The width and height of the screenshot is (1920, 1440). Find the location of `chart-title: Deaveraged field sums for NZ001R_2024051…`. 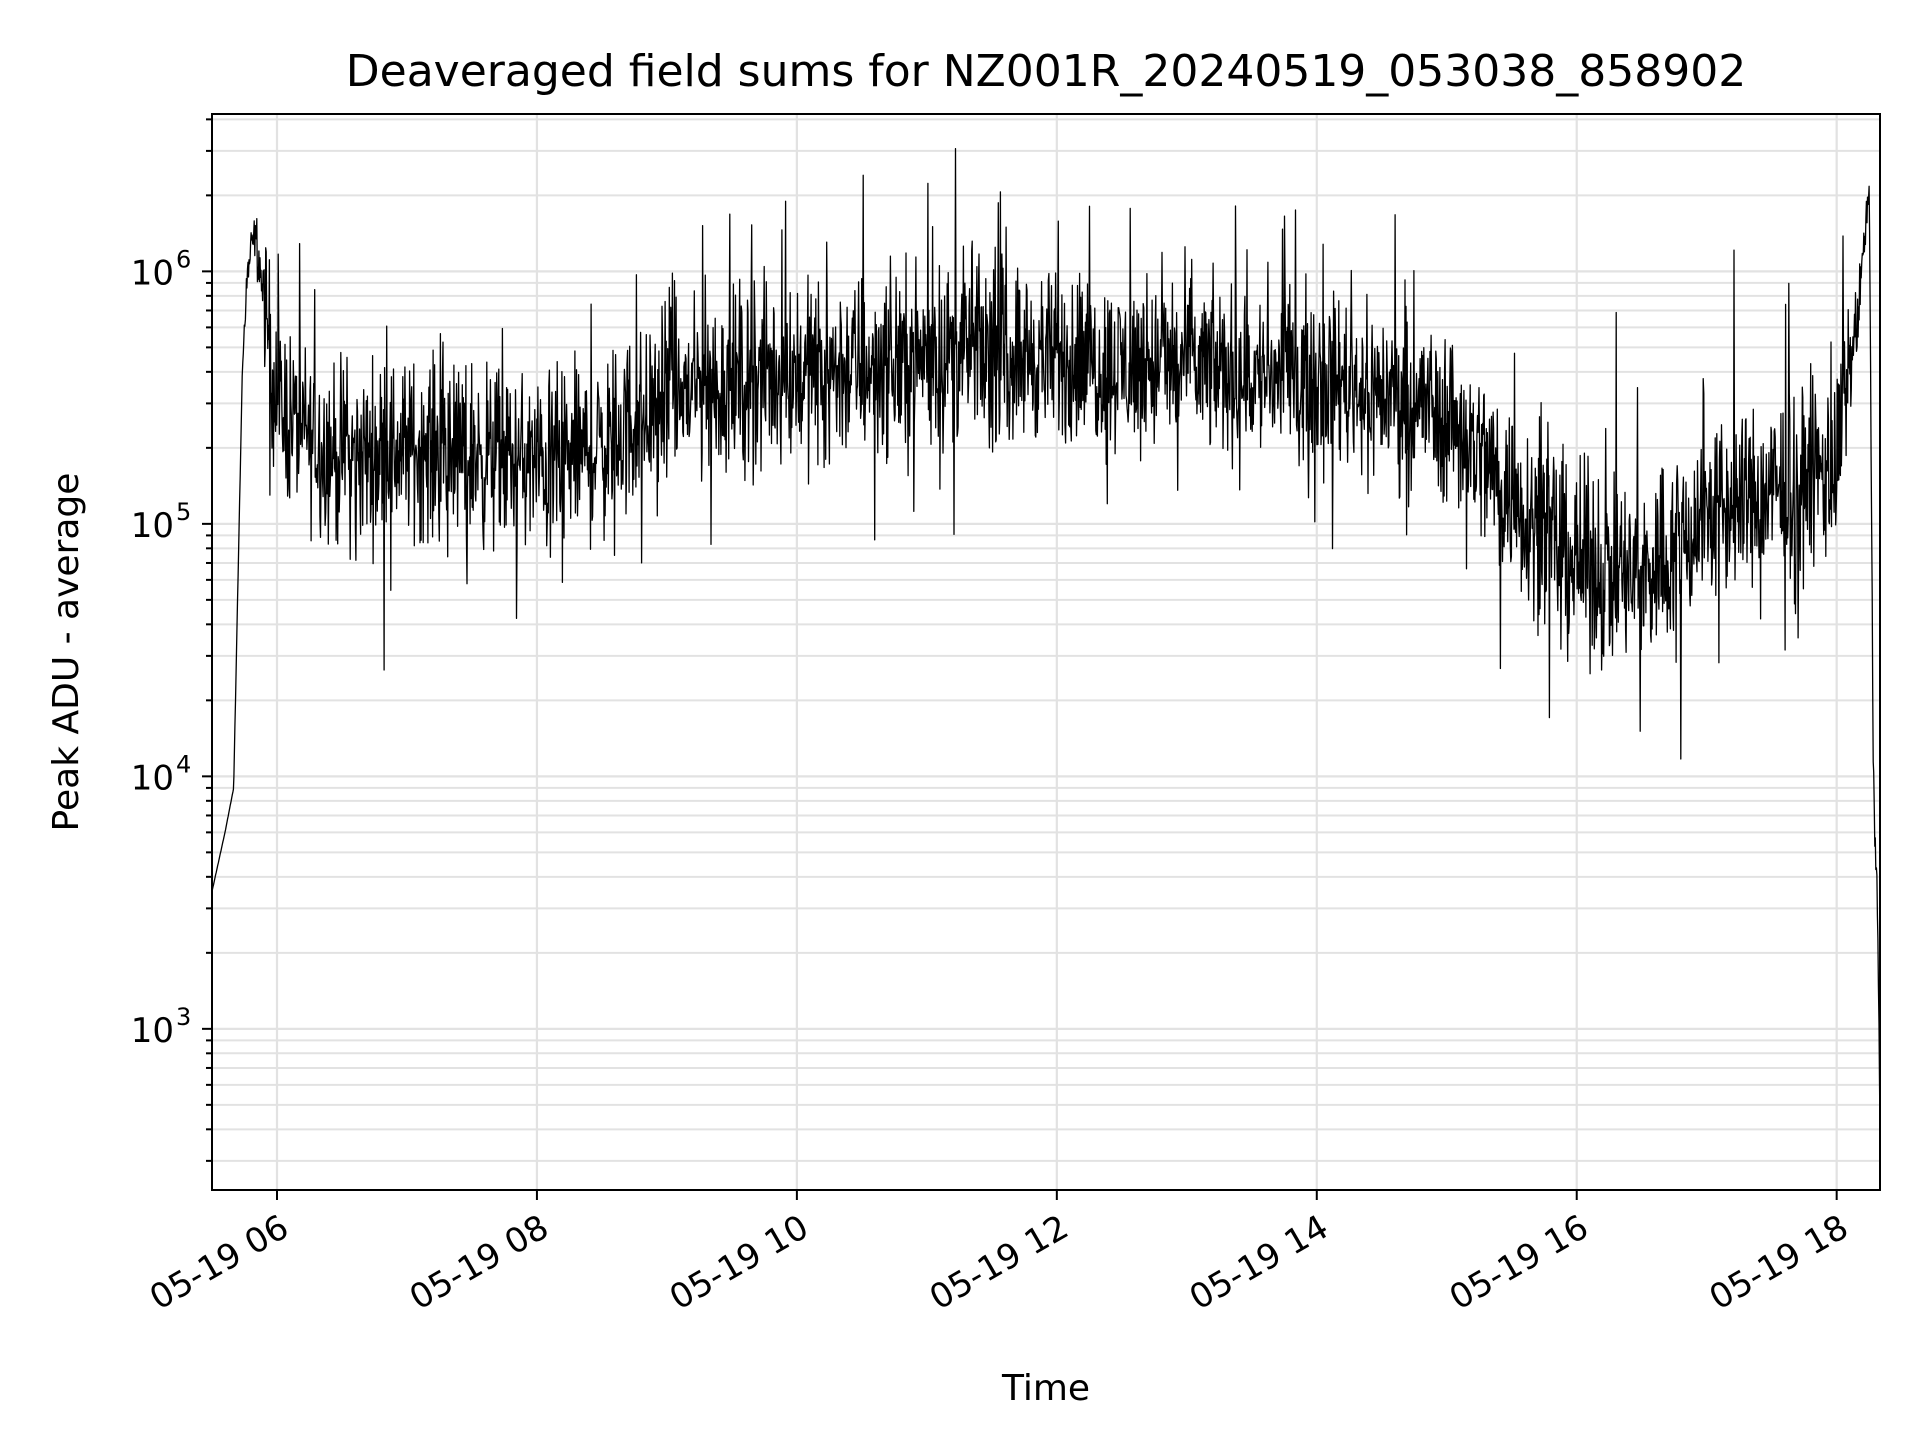

chart-title: Deaveraged field sums for NZ001R_2024051… is located at coordinates (1046, 71).